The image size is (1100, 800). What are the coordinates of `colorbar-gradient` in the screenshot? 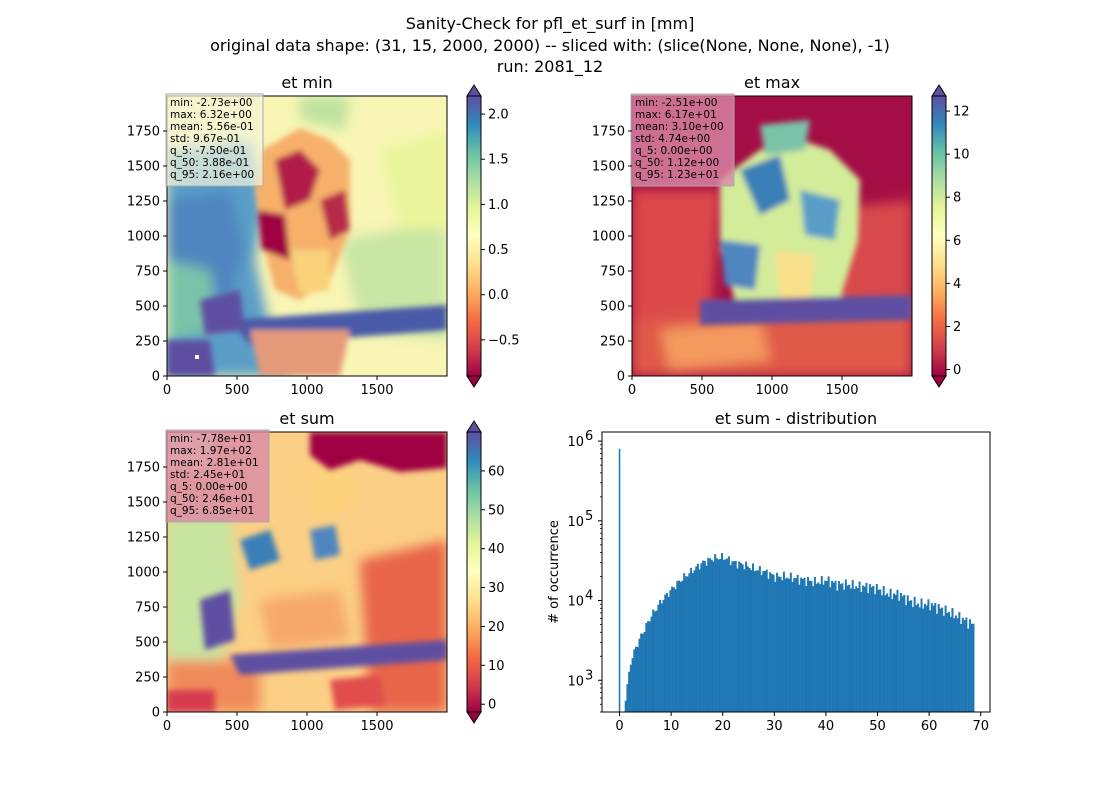 It's located at (939, 236).